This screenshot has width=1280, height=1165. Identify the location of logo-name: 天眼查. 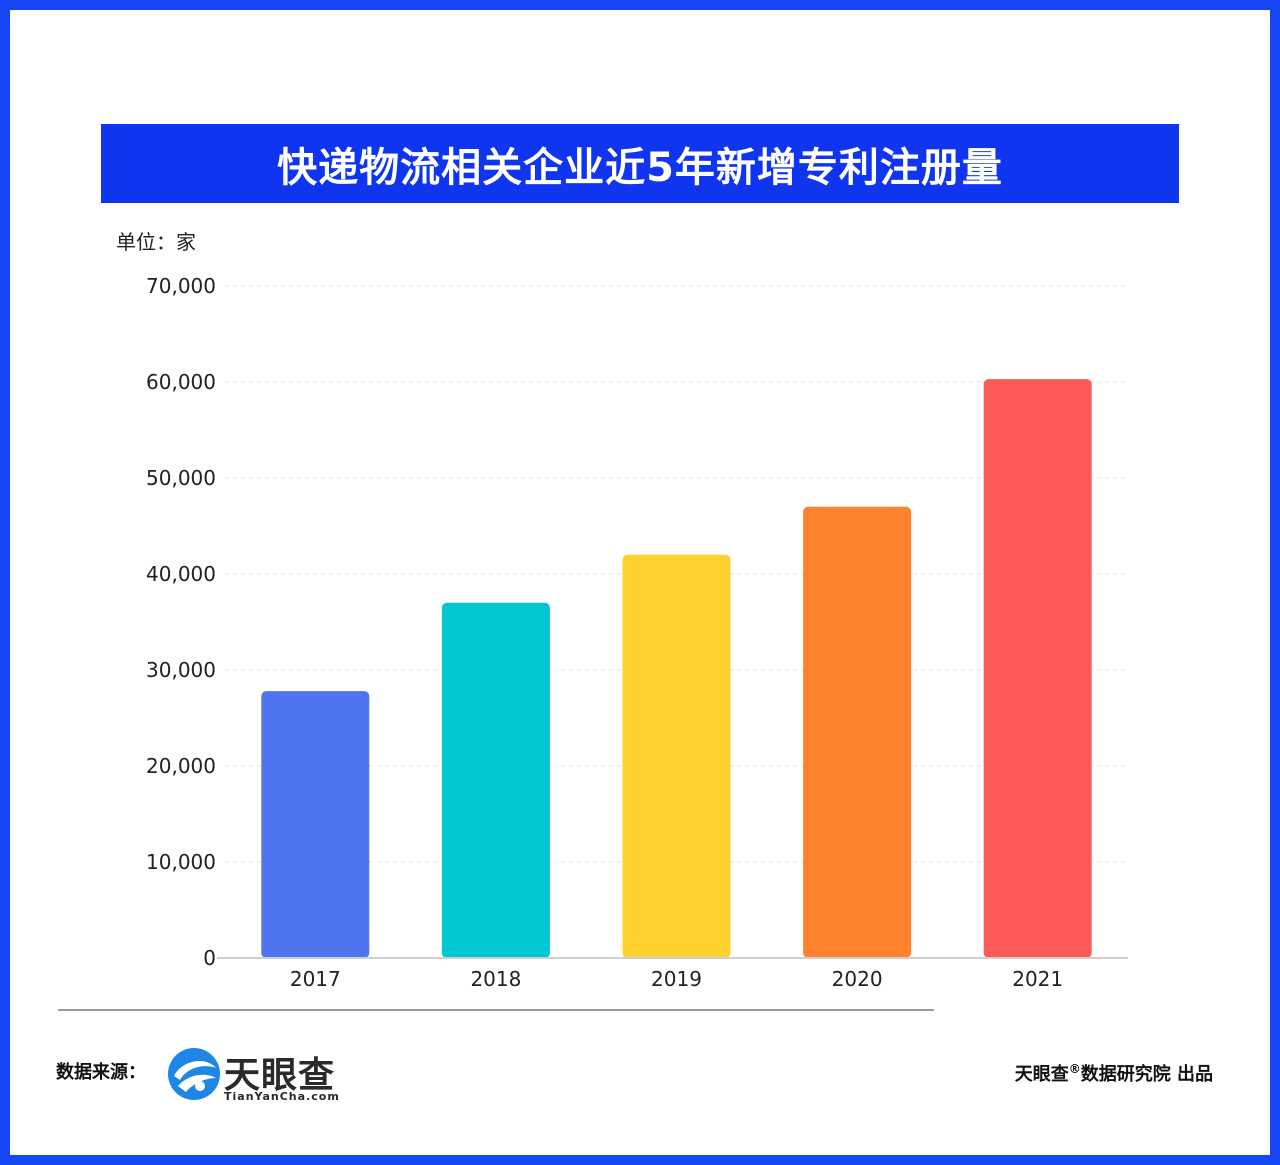
(280, 1075).